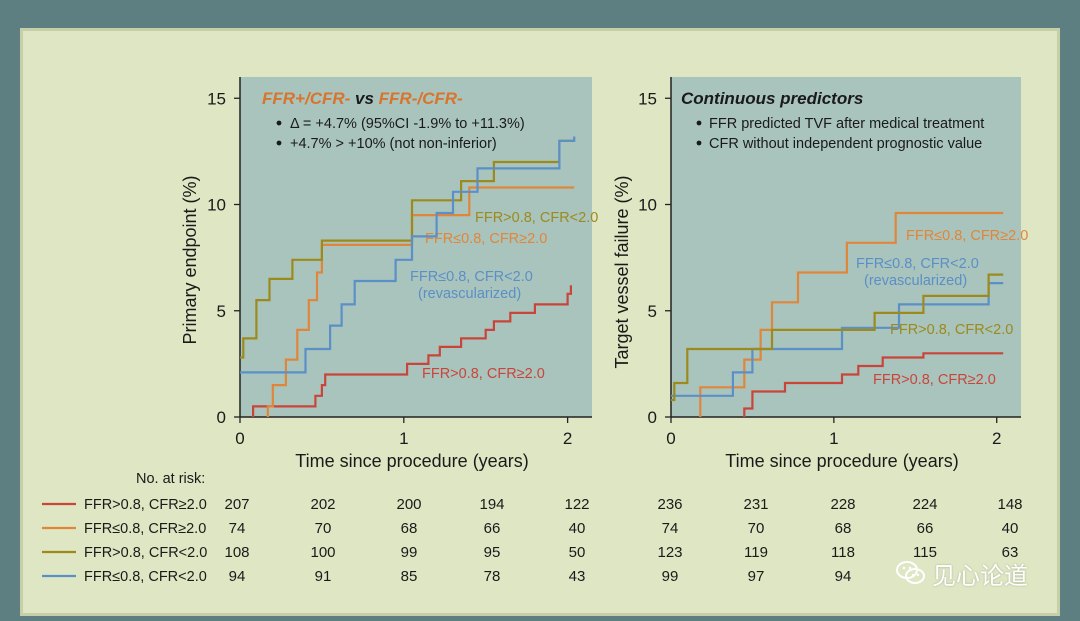 This screenshot has width=1080, height=621. Describe the element at coordinates (669, 552) in the screenshot. I see `risk-cell: 123` at that location.